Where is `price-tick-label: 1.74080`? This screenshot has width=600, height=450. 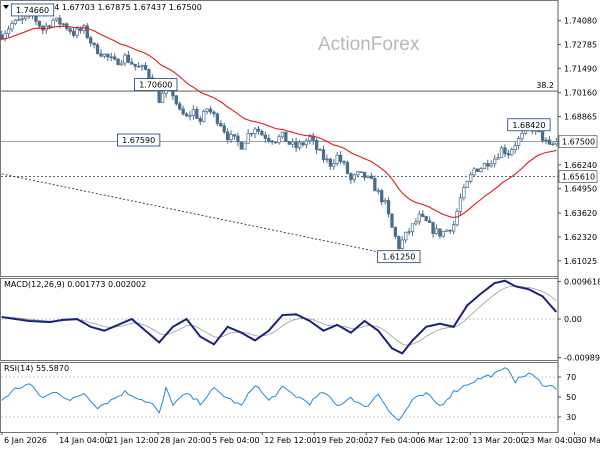 price-tick-label: 1.74080 is located at coordinates (580, 21).